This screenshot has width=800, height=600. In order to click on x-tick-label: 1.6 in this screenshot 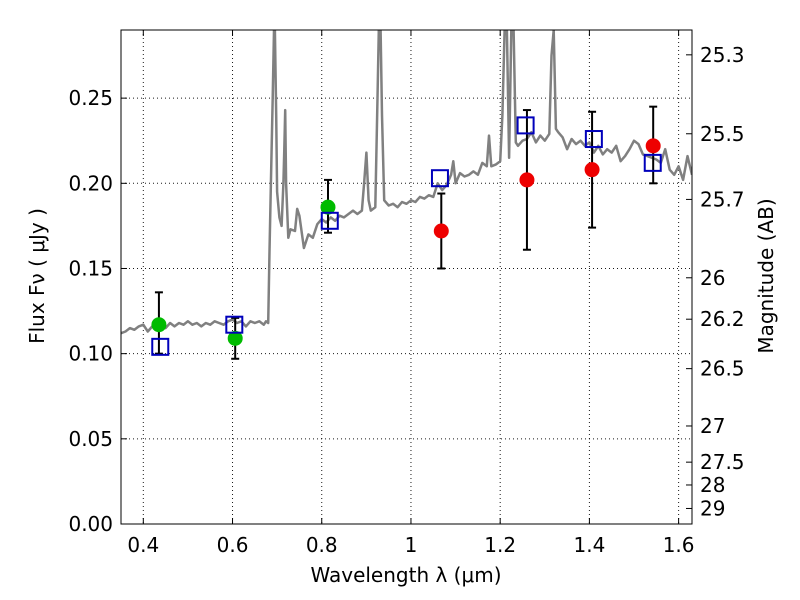, I will do `click(679, 545)`.